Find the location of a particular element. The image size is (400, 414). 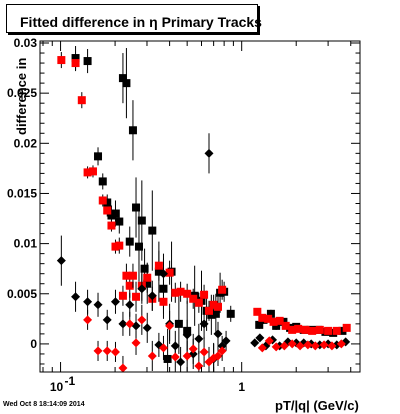

y-tick-label: 0.01 is located at coordinates (26, 244).